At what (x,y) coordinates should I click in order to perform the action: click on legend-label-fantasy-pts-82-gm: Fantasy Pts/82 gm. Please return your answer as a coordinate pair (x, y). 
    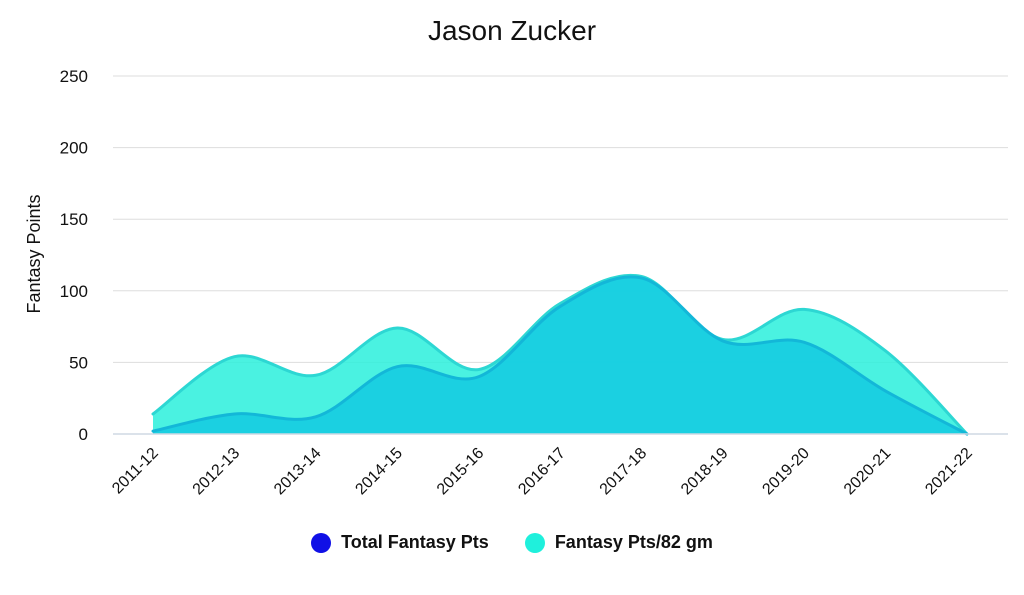
    Looking at the image, I should click on (633, 542).